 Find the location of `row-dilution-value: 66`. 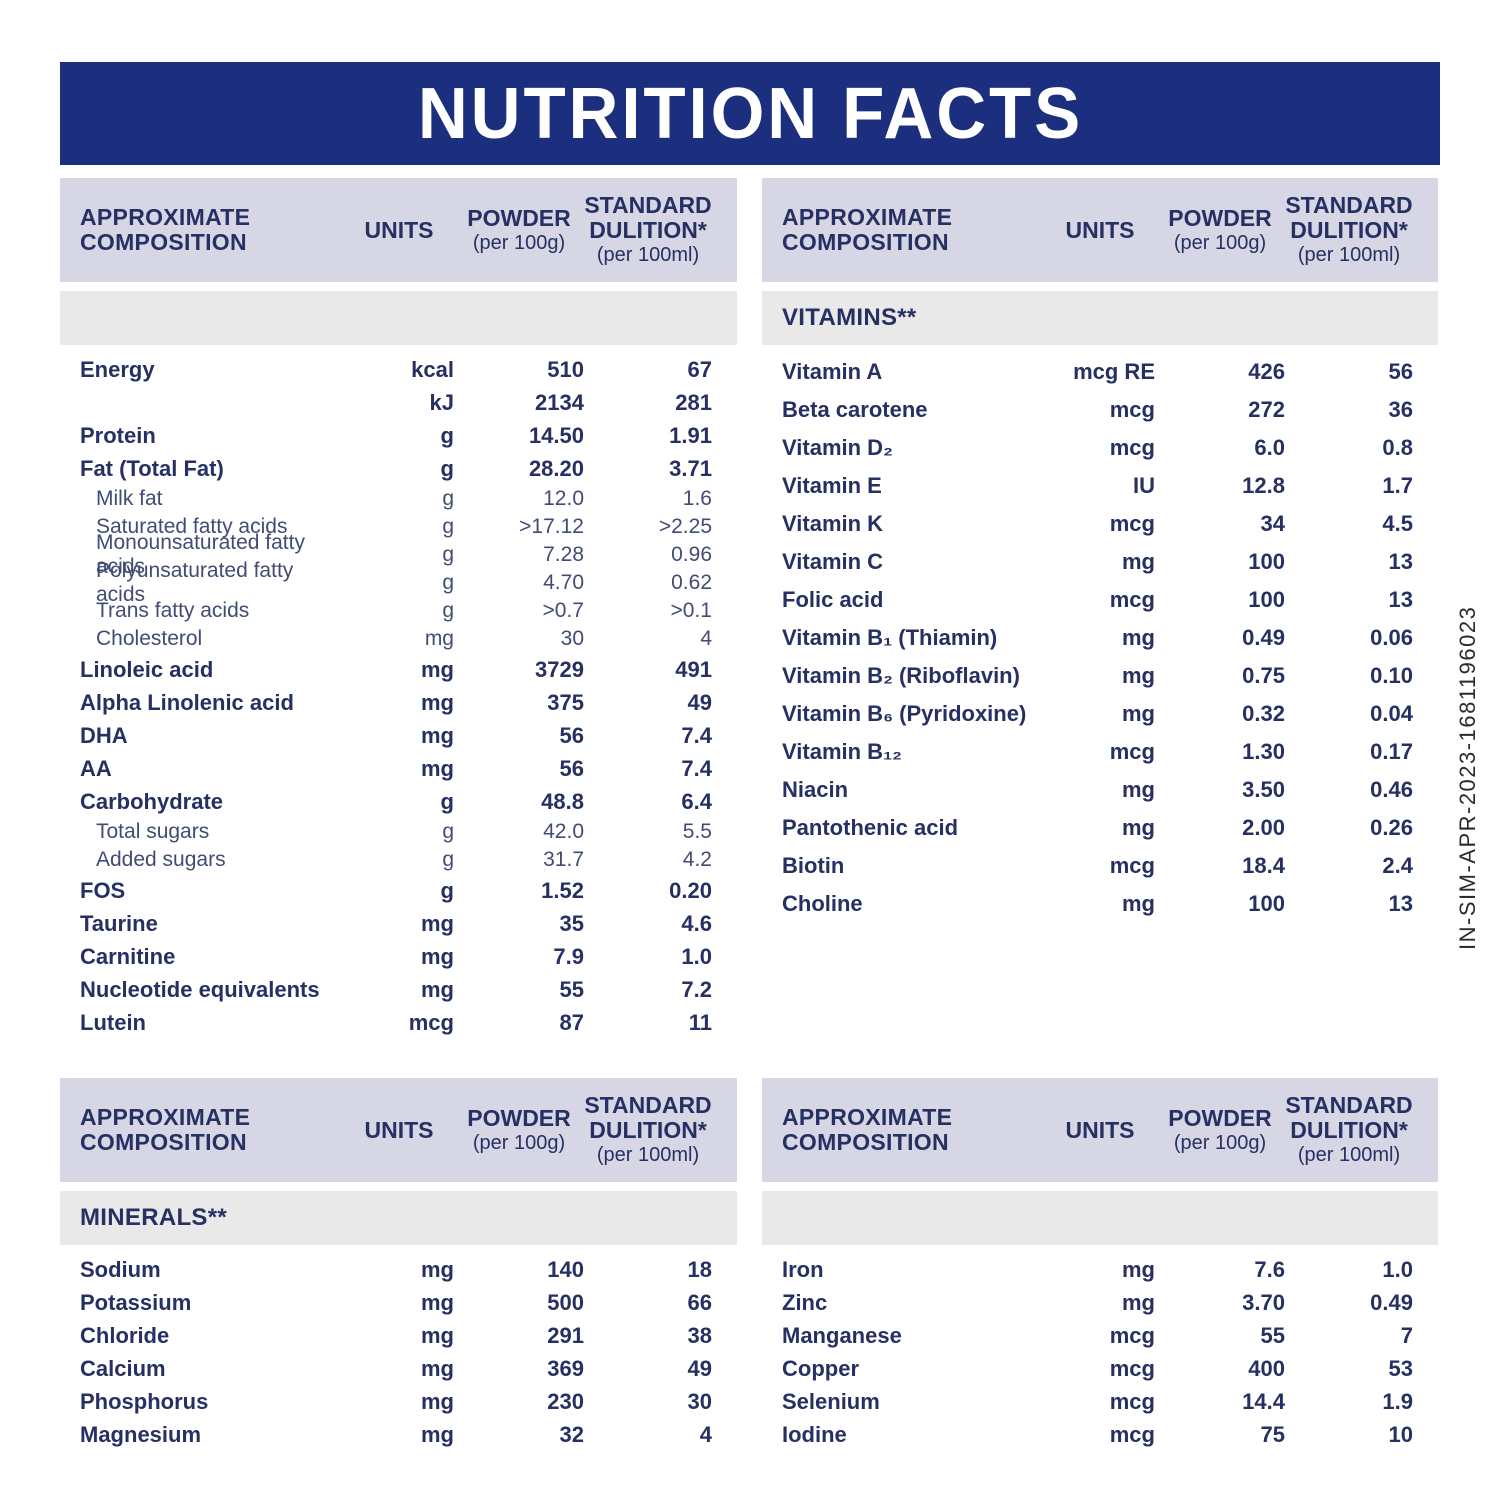

row-dilution-value: 66 is located at coordinates (699, 1302).